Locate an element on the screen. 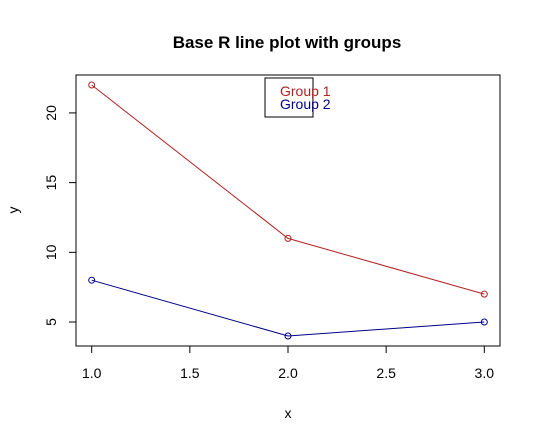 The width and height of the screenshot is (540, 442). chart-title: Base R line plot with groups is located at coordinates (287, 42).